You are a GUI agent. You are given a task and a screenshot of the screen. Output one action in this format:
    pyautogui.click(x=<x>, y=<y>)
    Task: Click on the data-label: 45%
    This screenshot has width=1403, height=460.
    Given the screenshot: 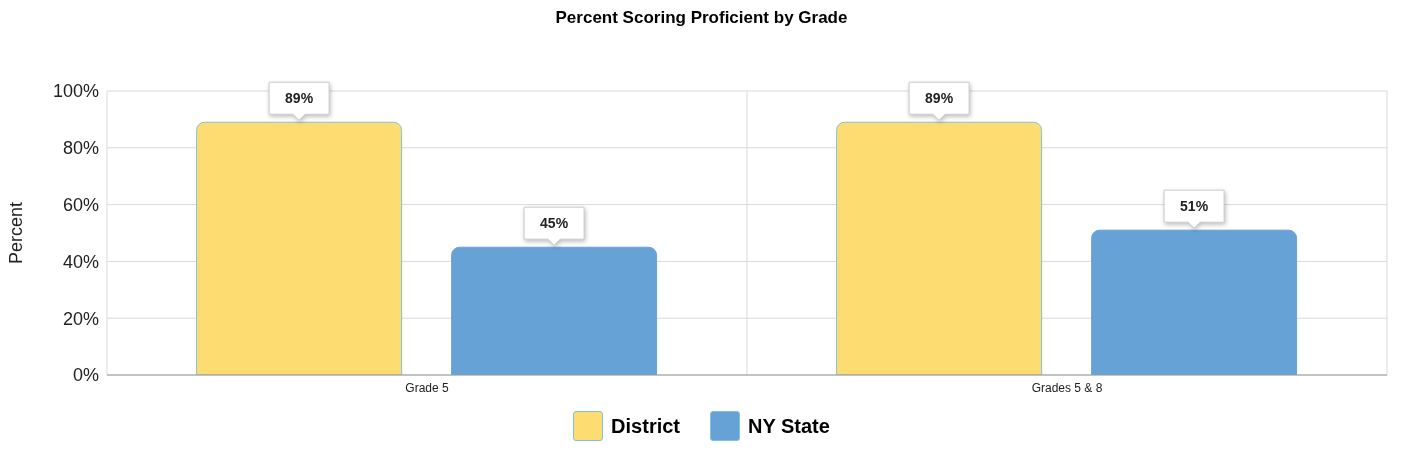 What is the action you would take?
    pyautogui.click(x=554, y=223)
    